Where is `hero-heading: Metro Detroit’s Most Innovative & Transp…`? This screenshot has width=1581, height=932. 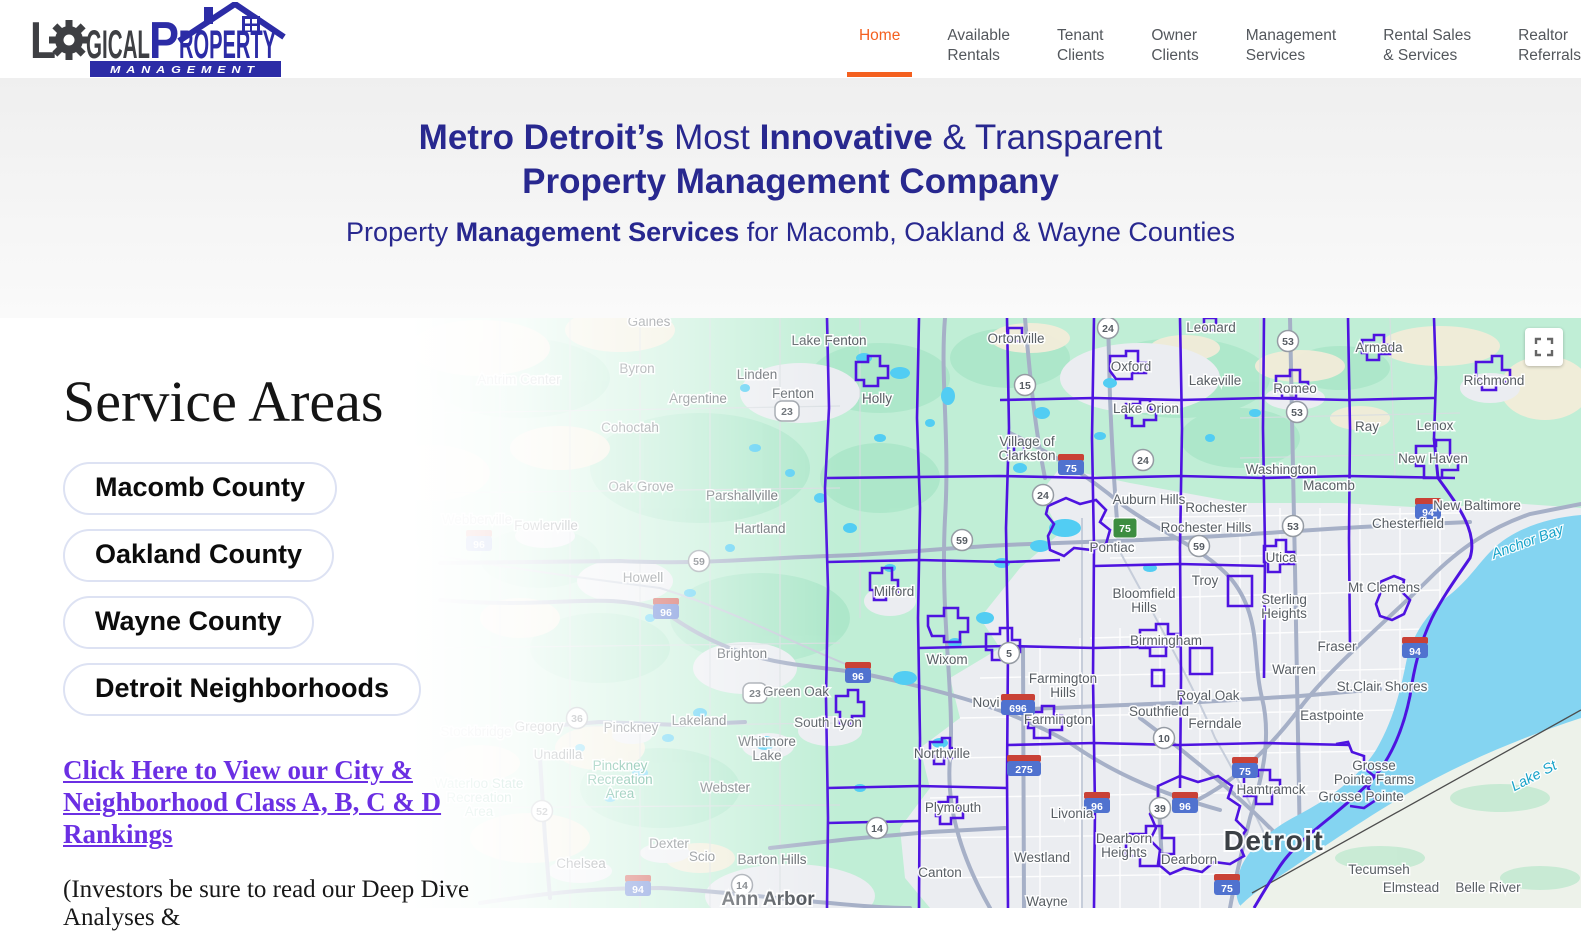
hero-heading: Metro Detroit’s Most Innovative & Transp… is located at coordinates (790, 141).